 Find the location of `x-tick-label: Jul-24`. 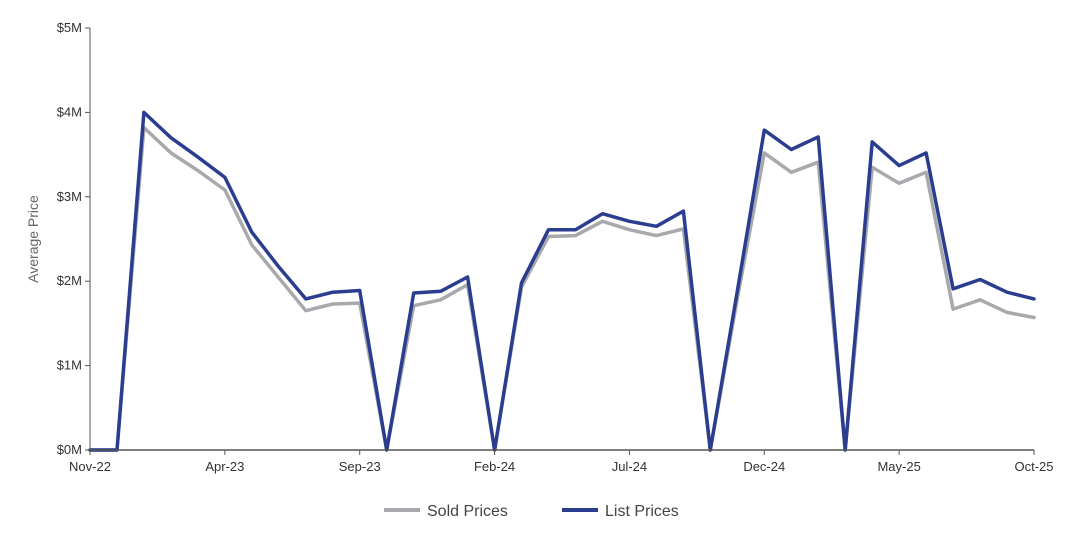

x-tick-label: Jul-24 is located at coordinates (629, 466).